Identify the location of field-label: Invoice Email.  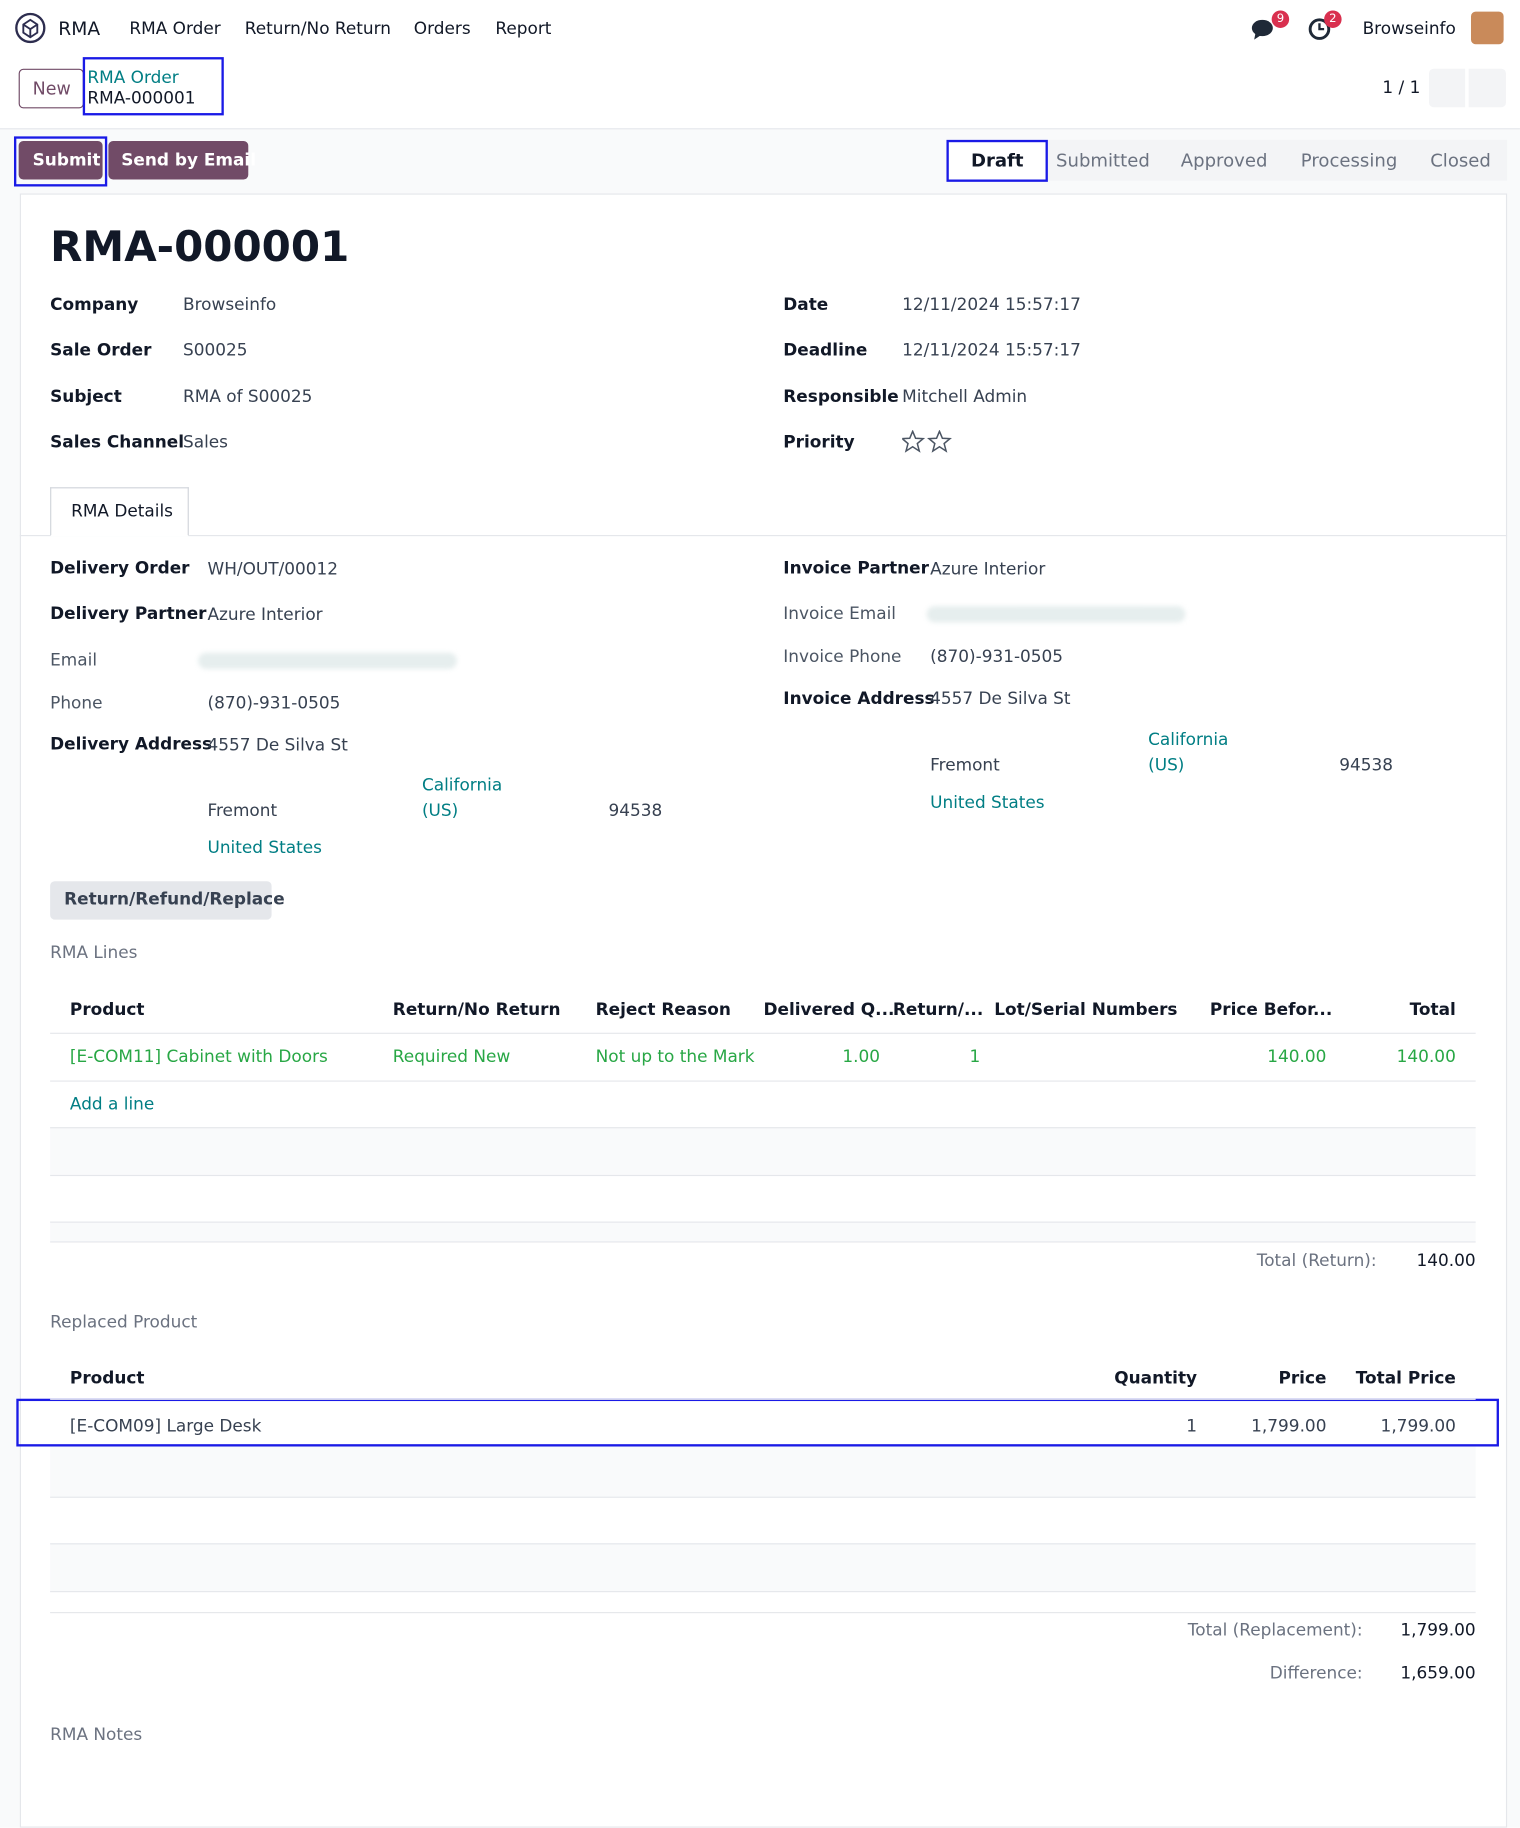
(839, 614).